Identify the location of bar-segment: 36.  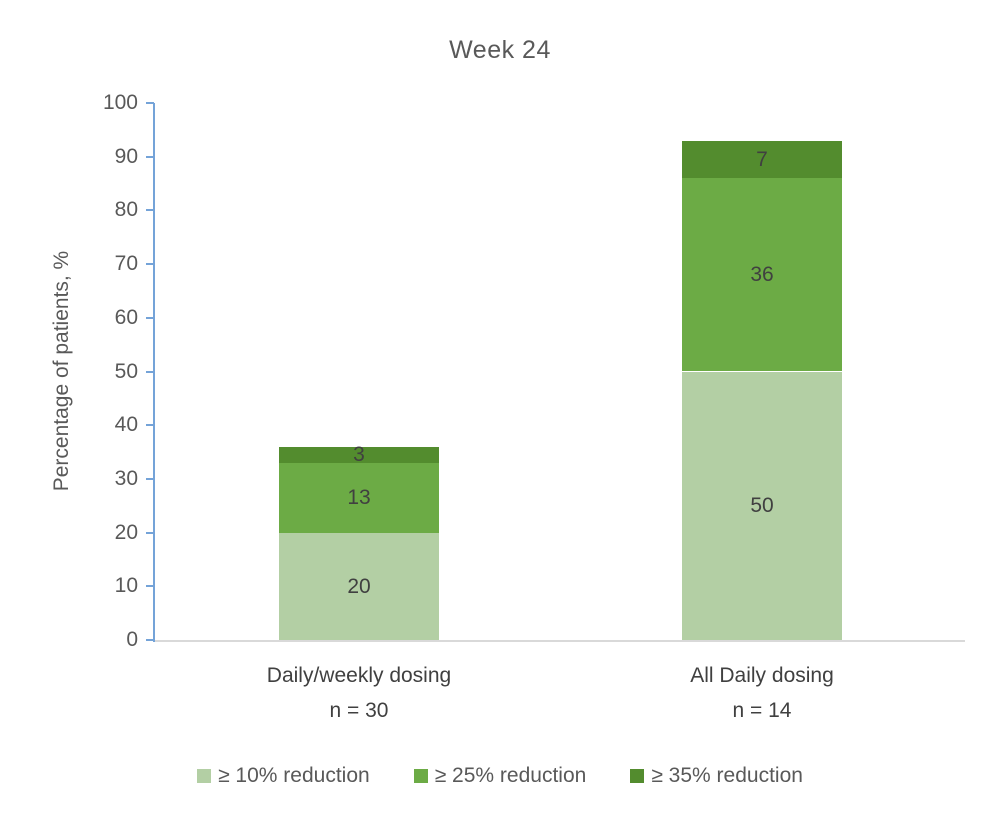
(762, 275).